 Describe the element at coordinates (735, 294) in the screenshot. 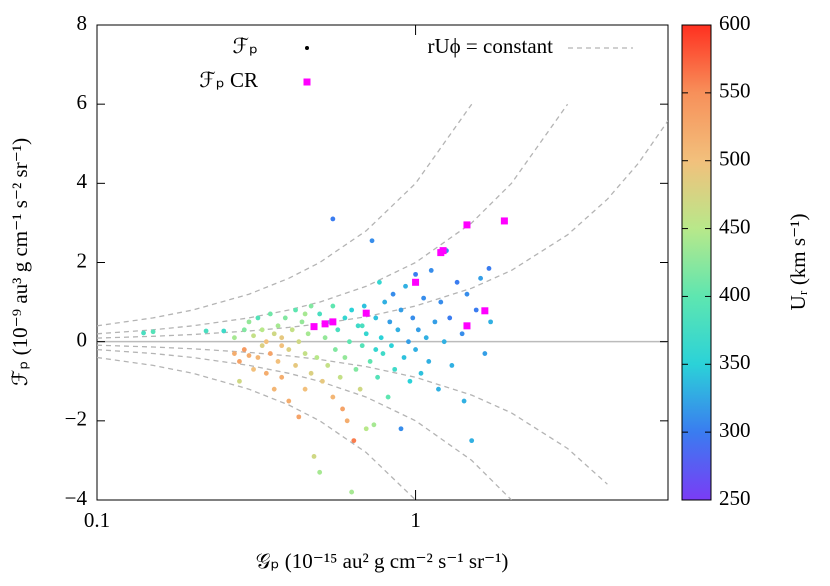

I see `colorbar-tick-label: 400` at that location.